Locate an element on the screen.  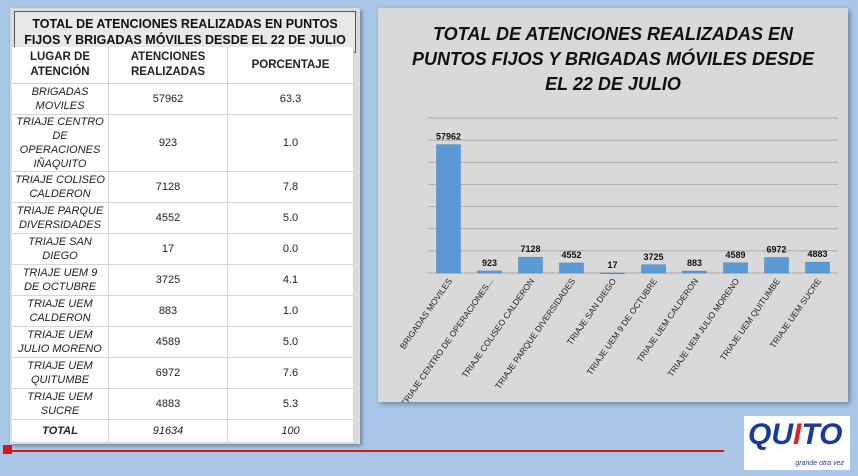
table-row: TRIAJE UEM QUITUMBE 6972 7.6 is located at coordinates (183, 373).